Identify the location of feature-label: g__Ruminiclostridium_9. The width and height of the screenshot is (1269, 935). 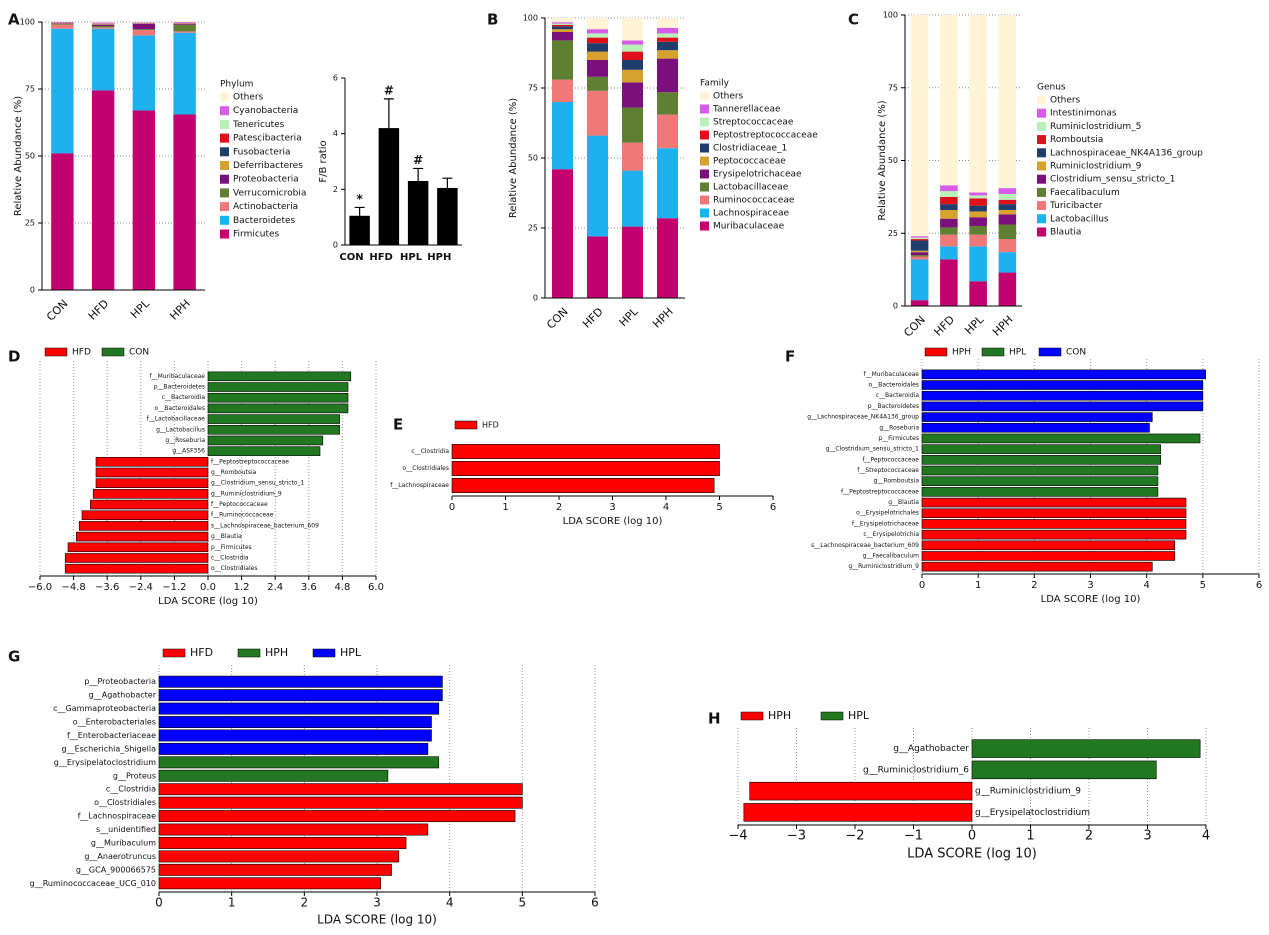
(246, 493).